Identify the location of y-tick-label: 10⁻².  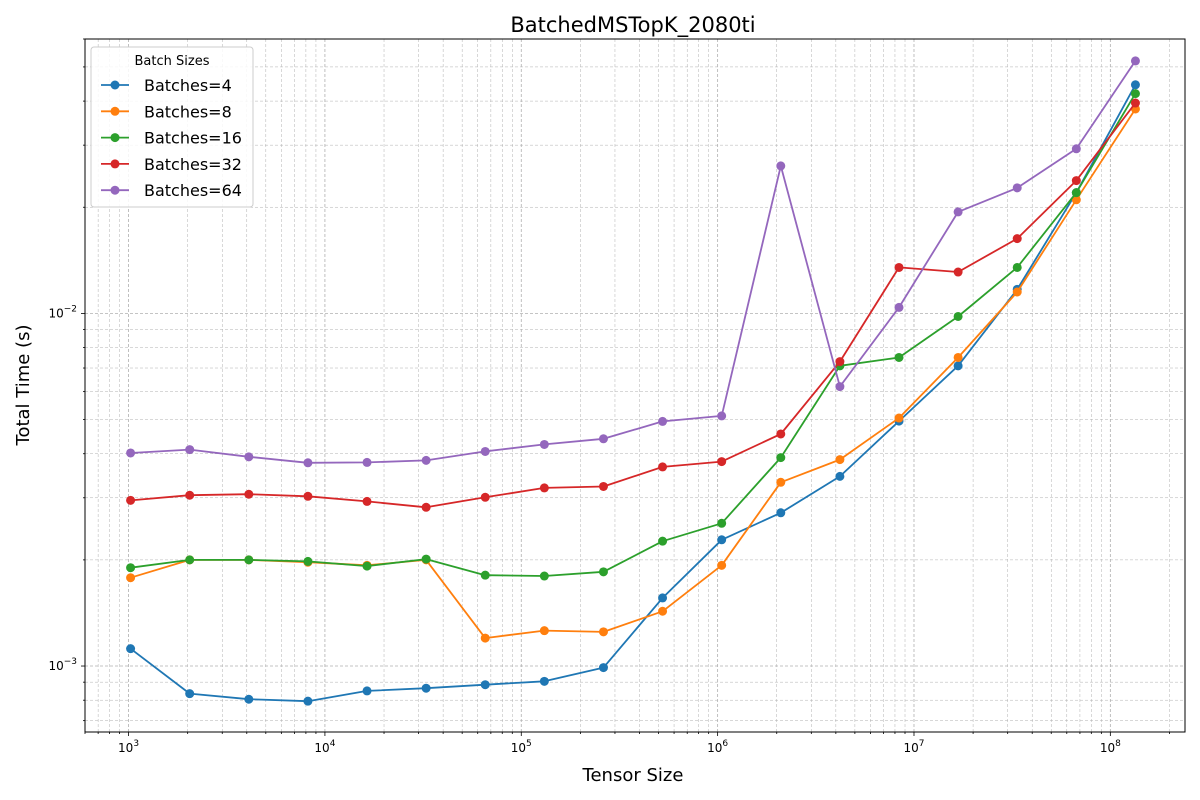
(62, 312).